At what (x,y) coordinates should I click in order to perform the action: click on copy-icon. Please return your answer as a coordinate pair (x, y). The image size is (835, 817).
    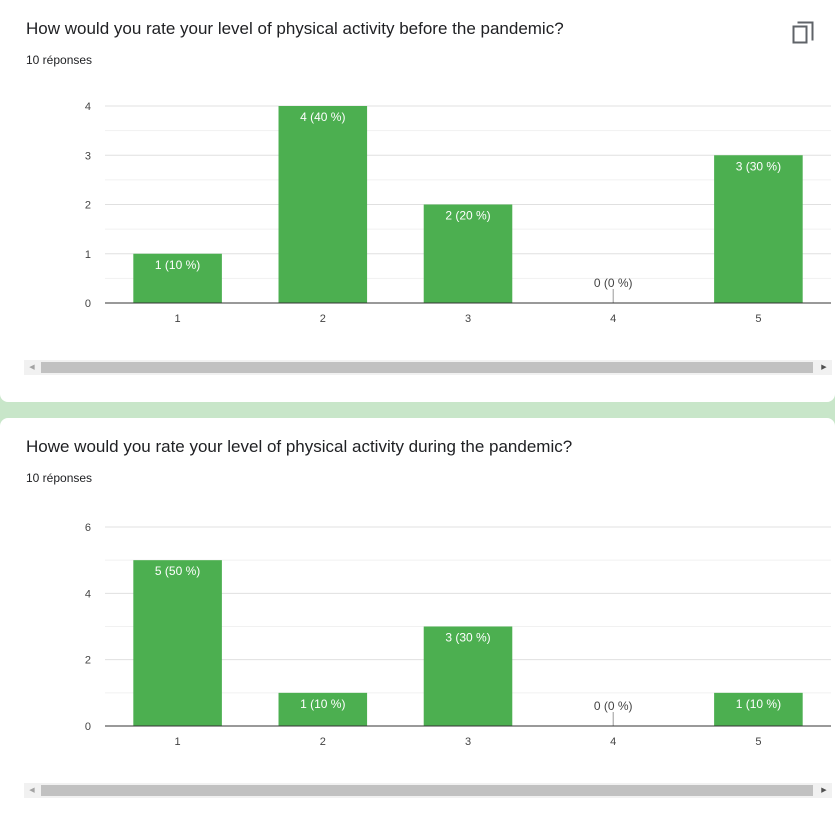
    Looking at the image, I should click on (803, 32).